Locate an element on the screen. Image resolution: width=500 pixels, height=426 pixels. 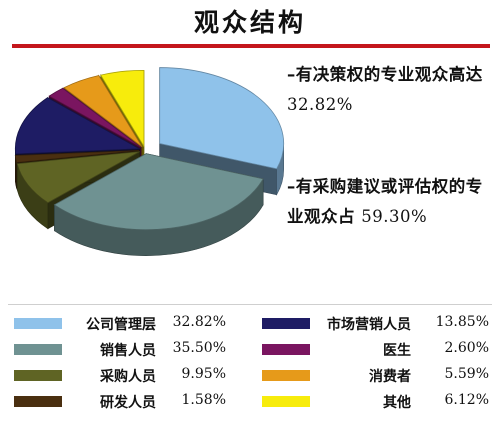
legend-value: 1.58% is located at coordinates (203, 400).